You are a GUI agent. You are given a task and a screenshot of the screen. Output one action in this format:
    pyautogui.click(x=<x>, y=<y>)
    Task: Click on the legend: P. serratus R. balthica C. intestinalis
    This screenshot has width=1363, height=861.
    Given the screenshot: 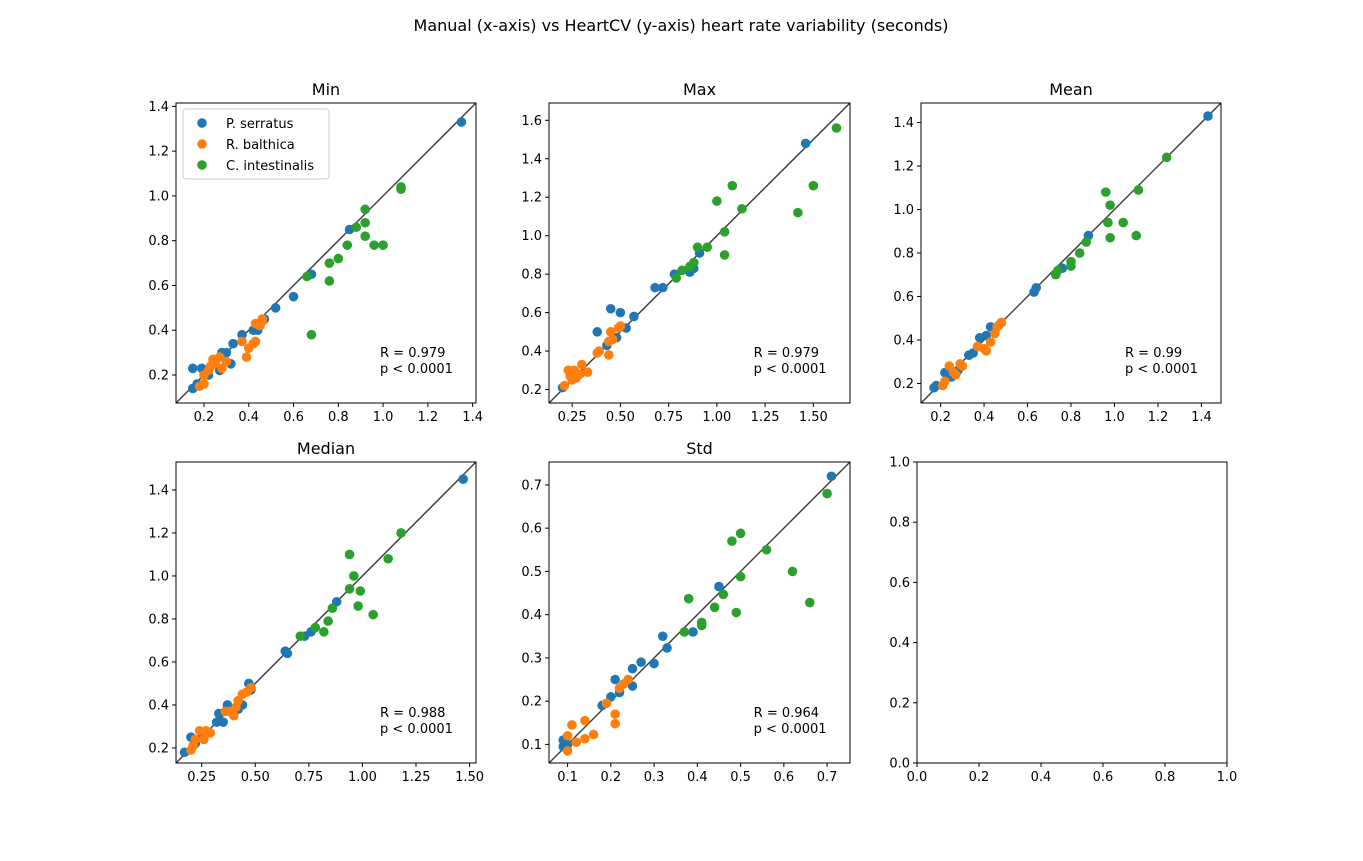 What is the action you would take?
    pyautogui.click(x=256, y=144)
    